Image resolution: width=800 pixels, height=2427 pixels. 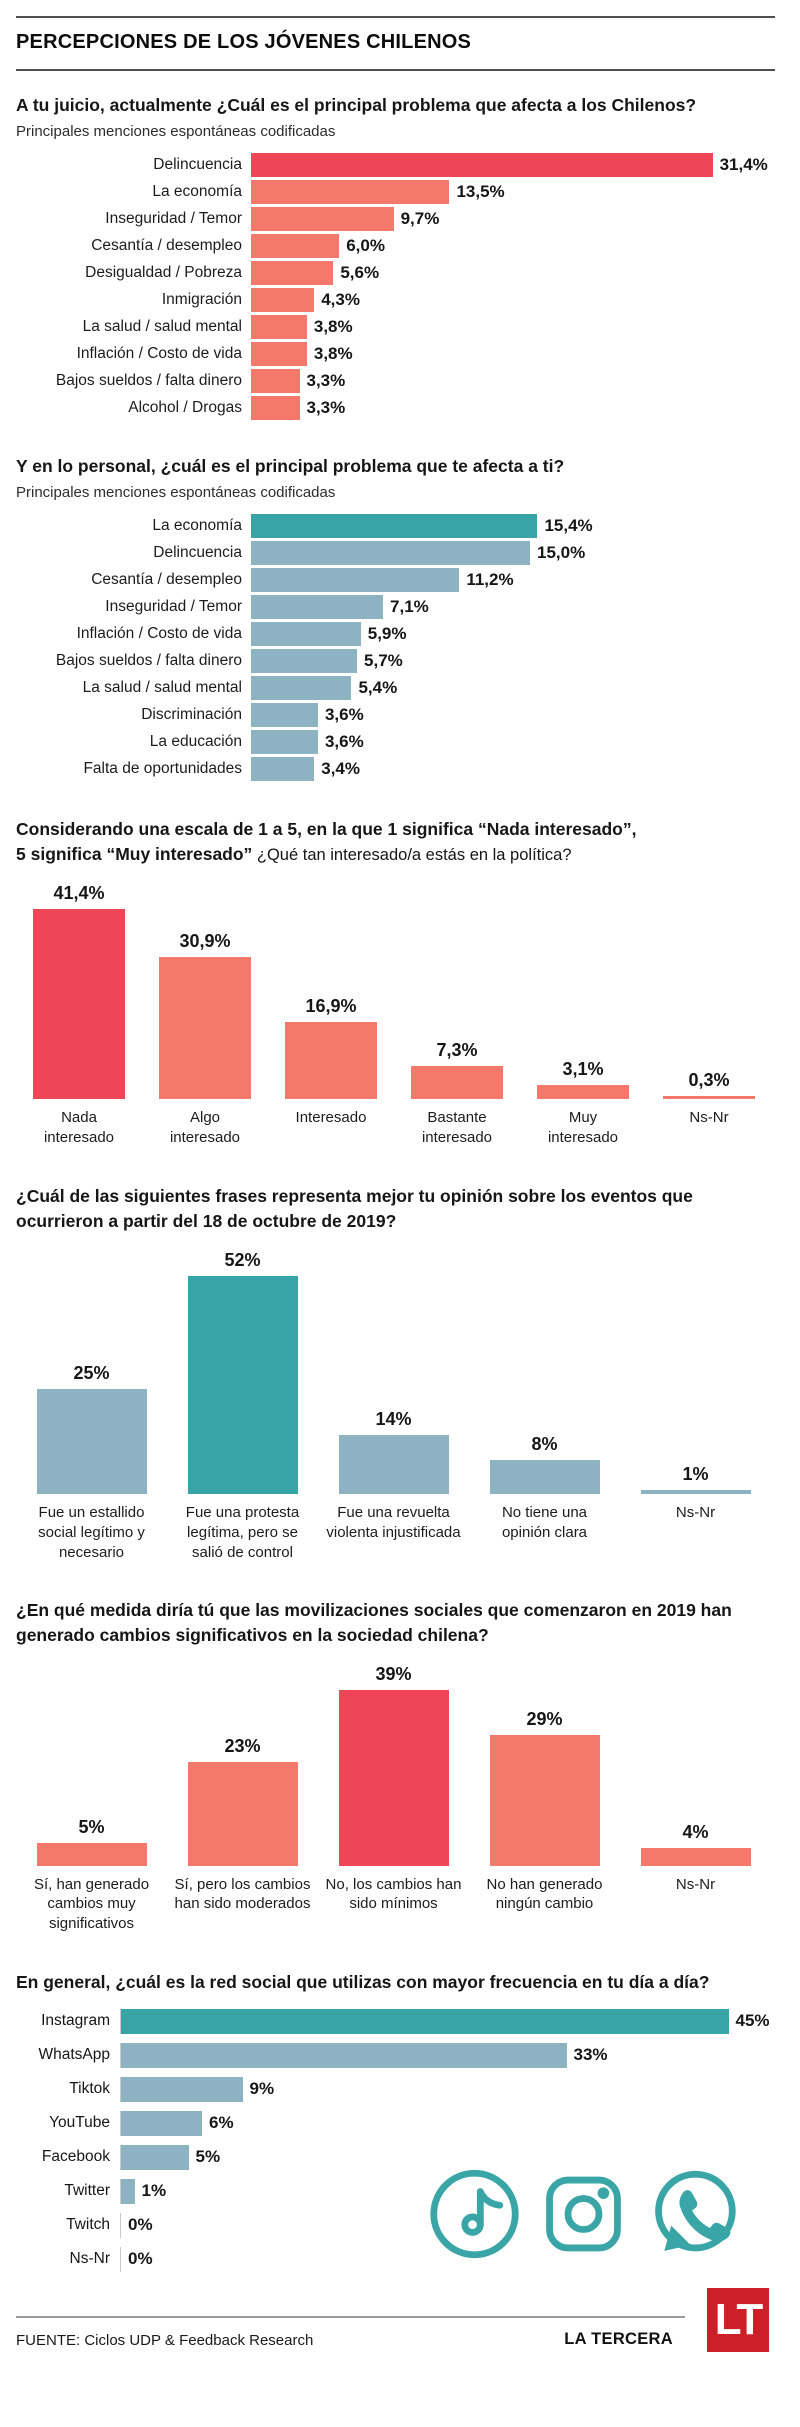 What do you see at coordinates (544, 1522) in the screenshot?
I see `column-label: No tiene una opinión clara` at bounding box center [544, 1522].